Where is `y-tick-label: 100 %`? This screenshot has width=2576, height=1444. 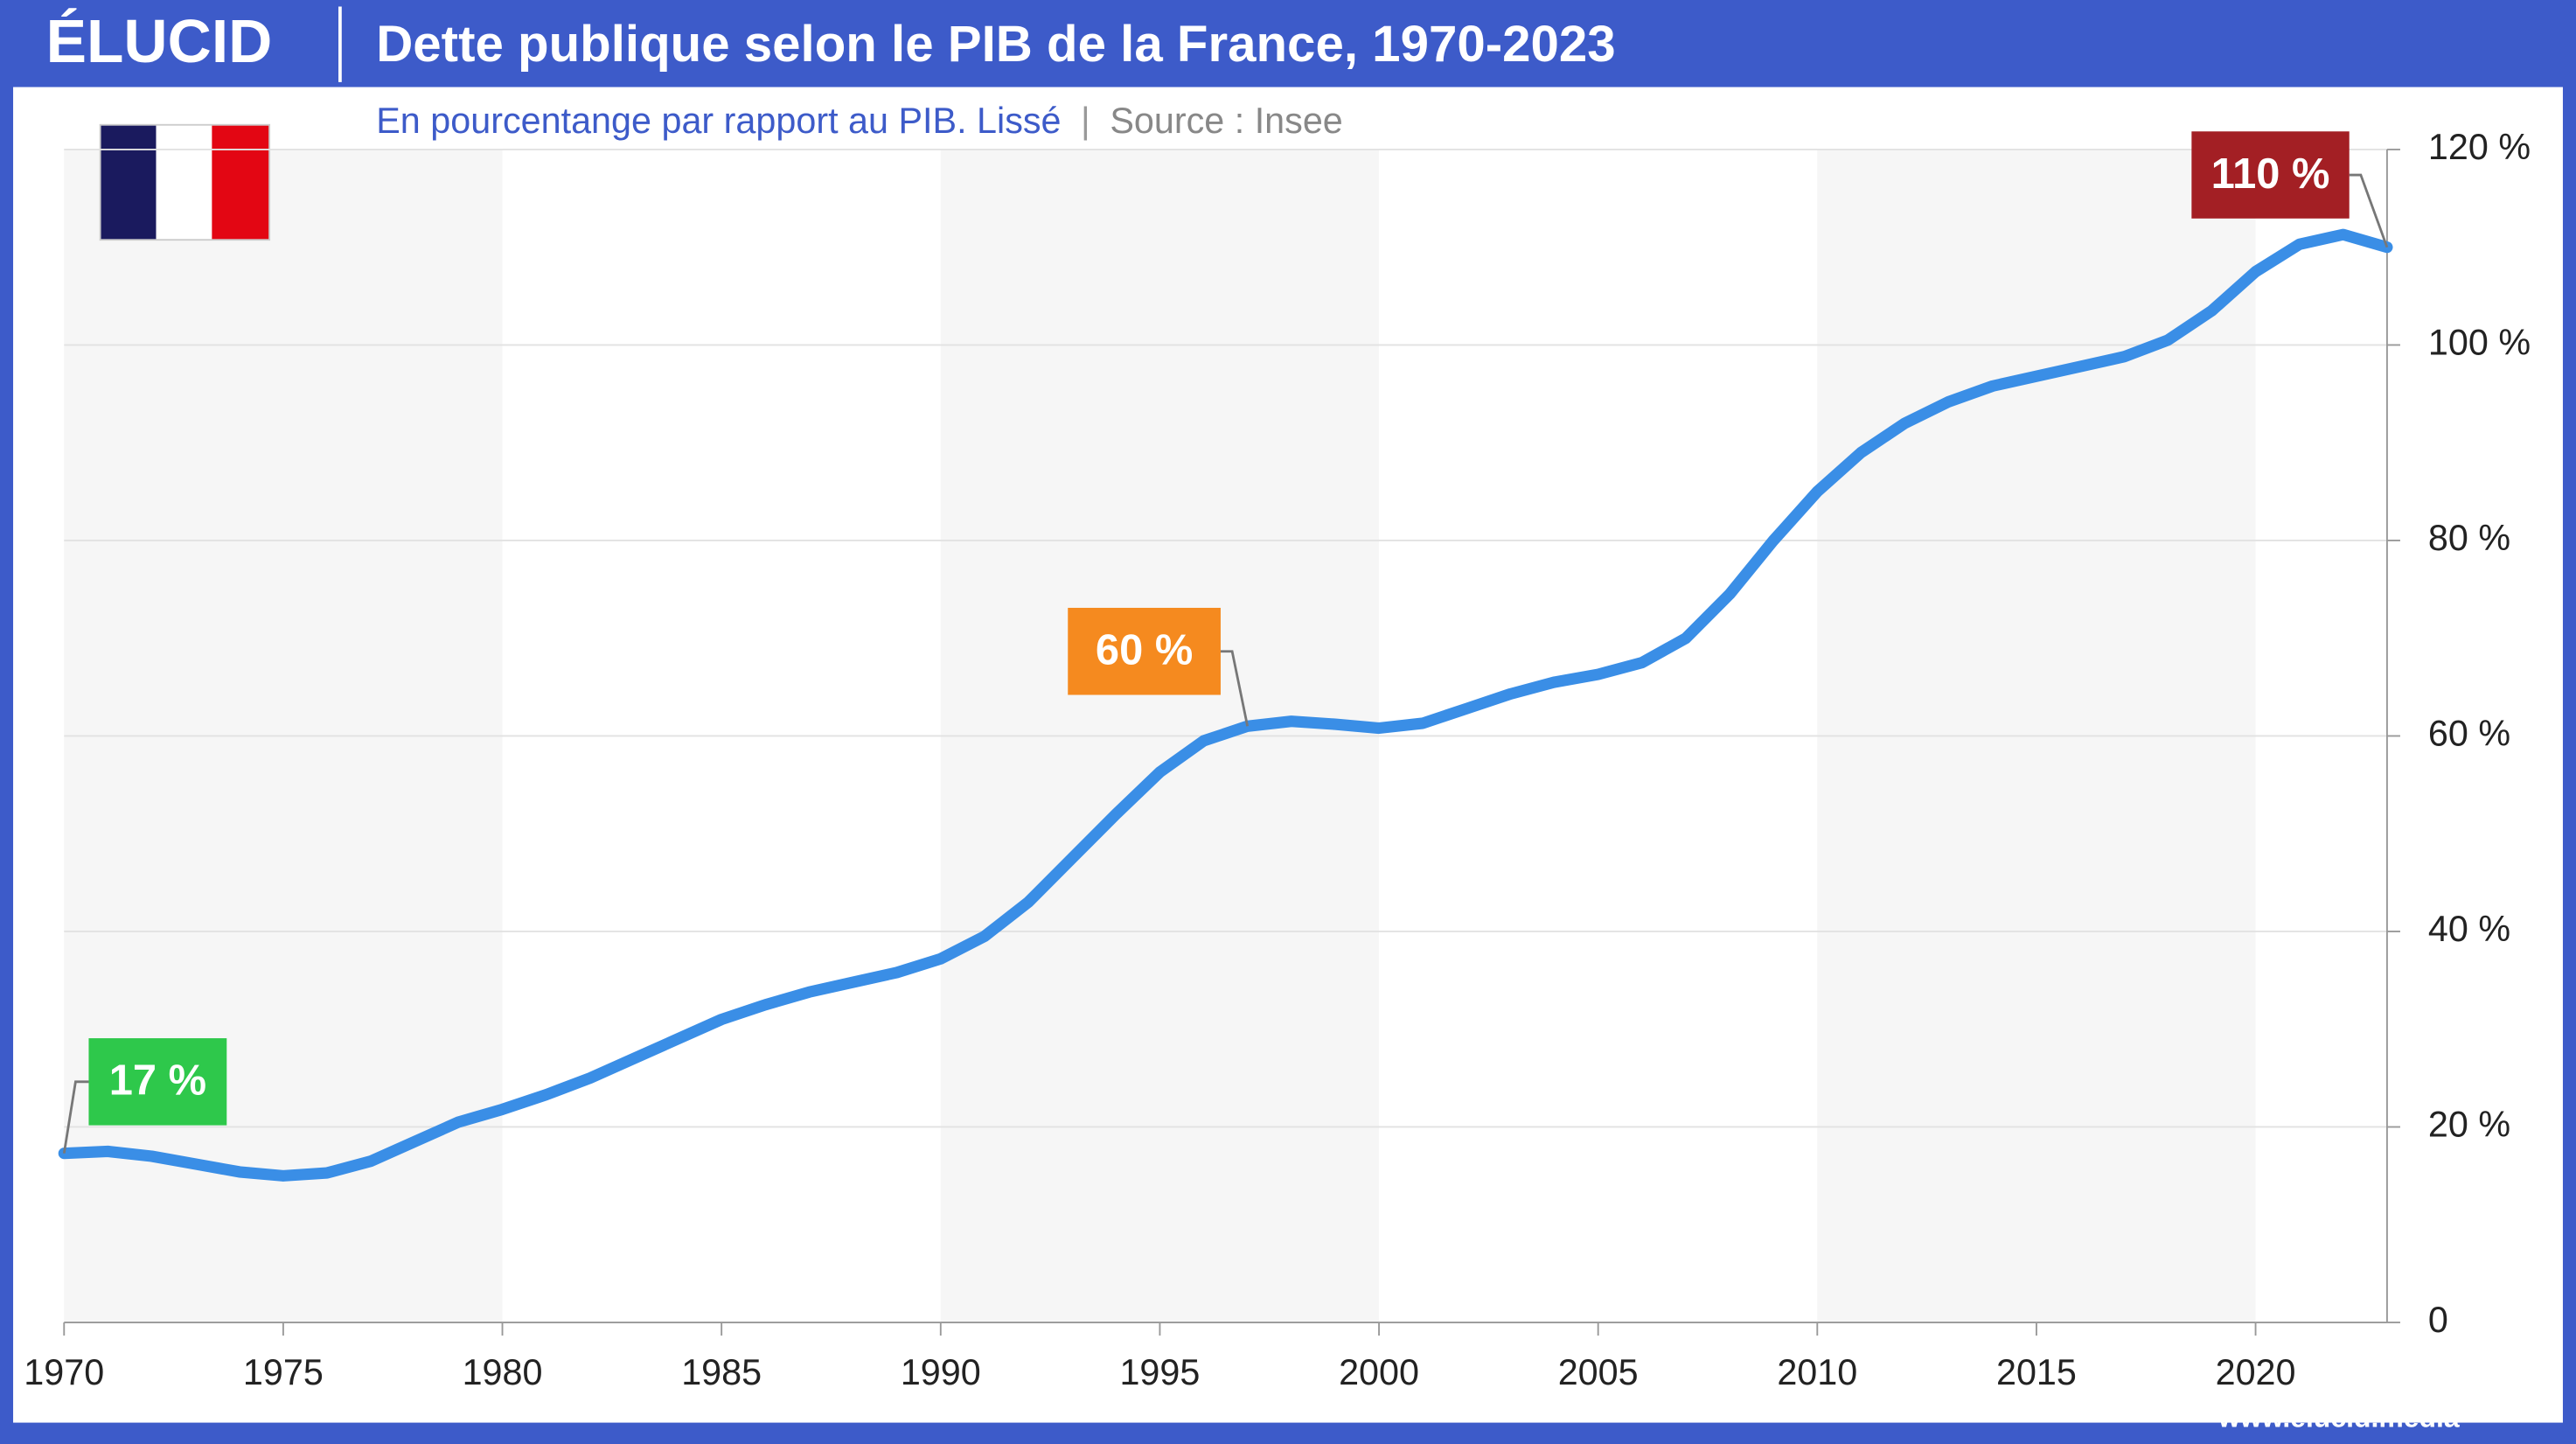
y-tick-label: 100 % is located at coordinates (2479, 342).